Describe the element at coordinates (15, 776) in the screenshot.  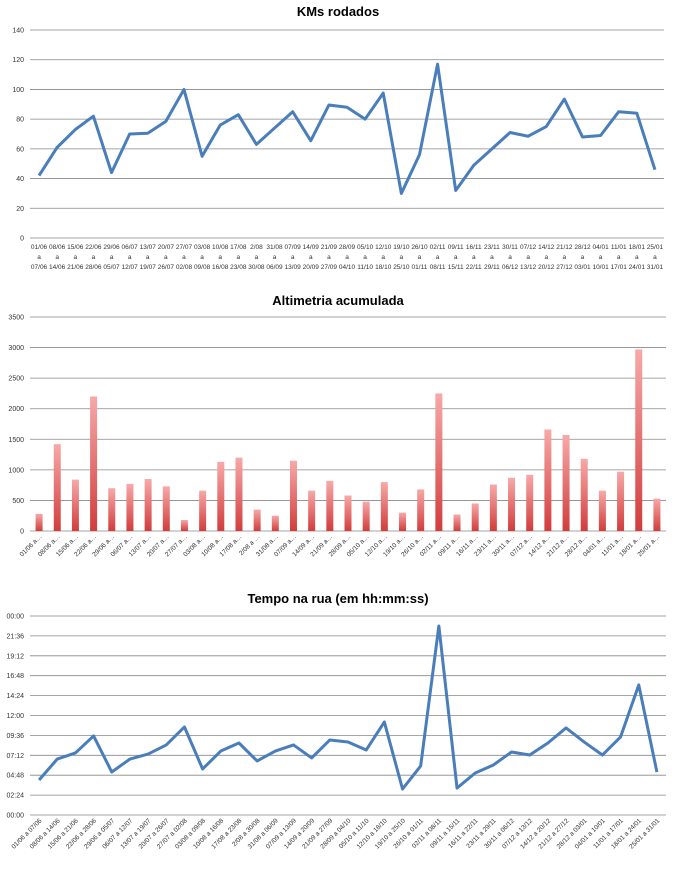
I see `y-tick-label: 04:48` at that location.